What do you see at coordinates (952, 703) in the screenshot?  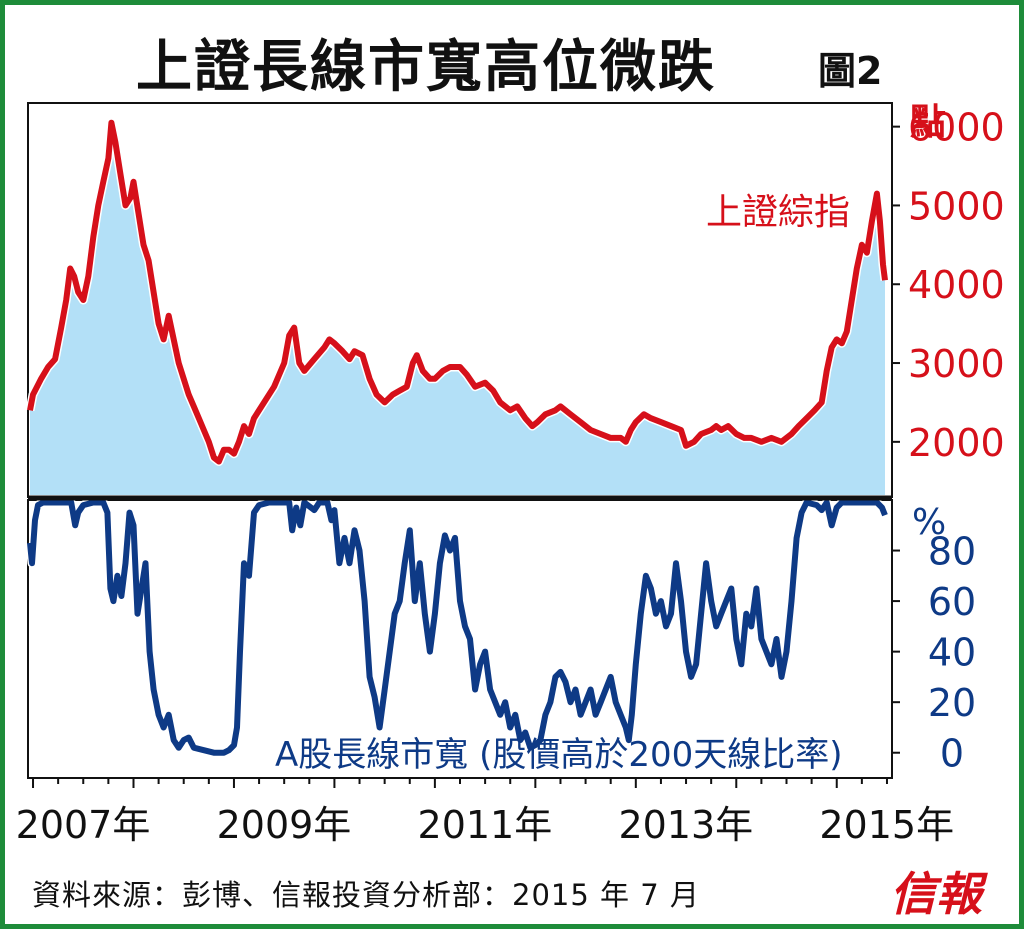 I see `lower-y-tick-label: 20` at bounding box center [952, 703].